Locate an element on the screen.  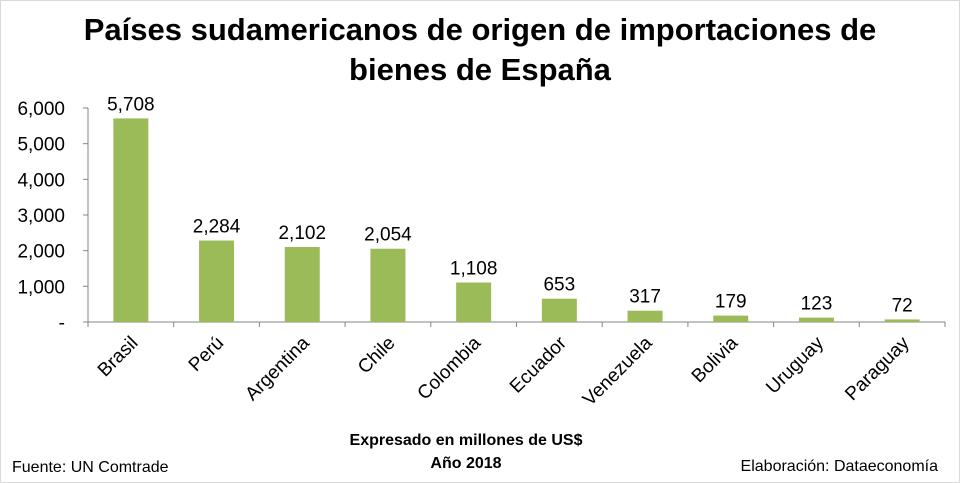
category-label: Colombia is located at coordinates (450, 368).